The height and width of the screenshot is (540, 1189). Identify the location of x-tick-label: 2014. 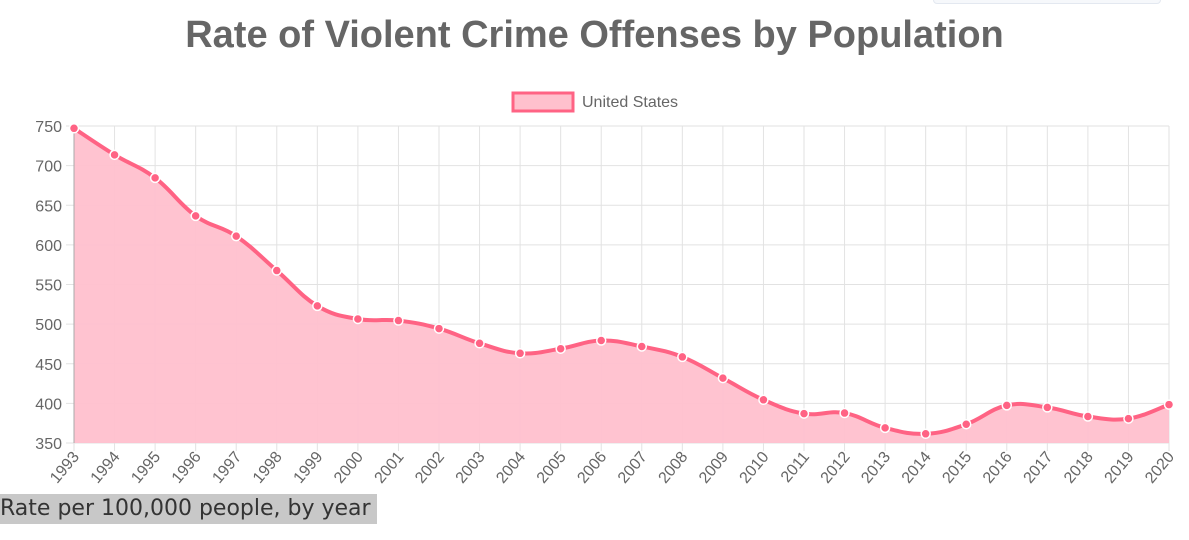
(917, 468).